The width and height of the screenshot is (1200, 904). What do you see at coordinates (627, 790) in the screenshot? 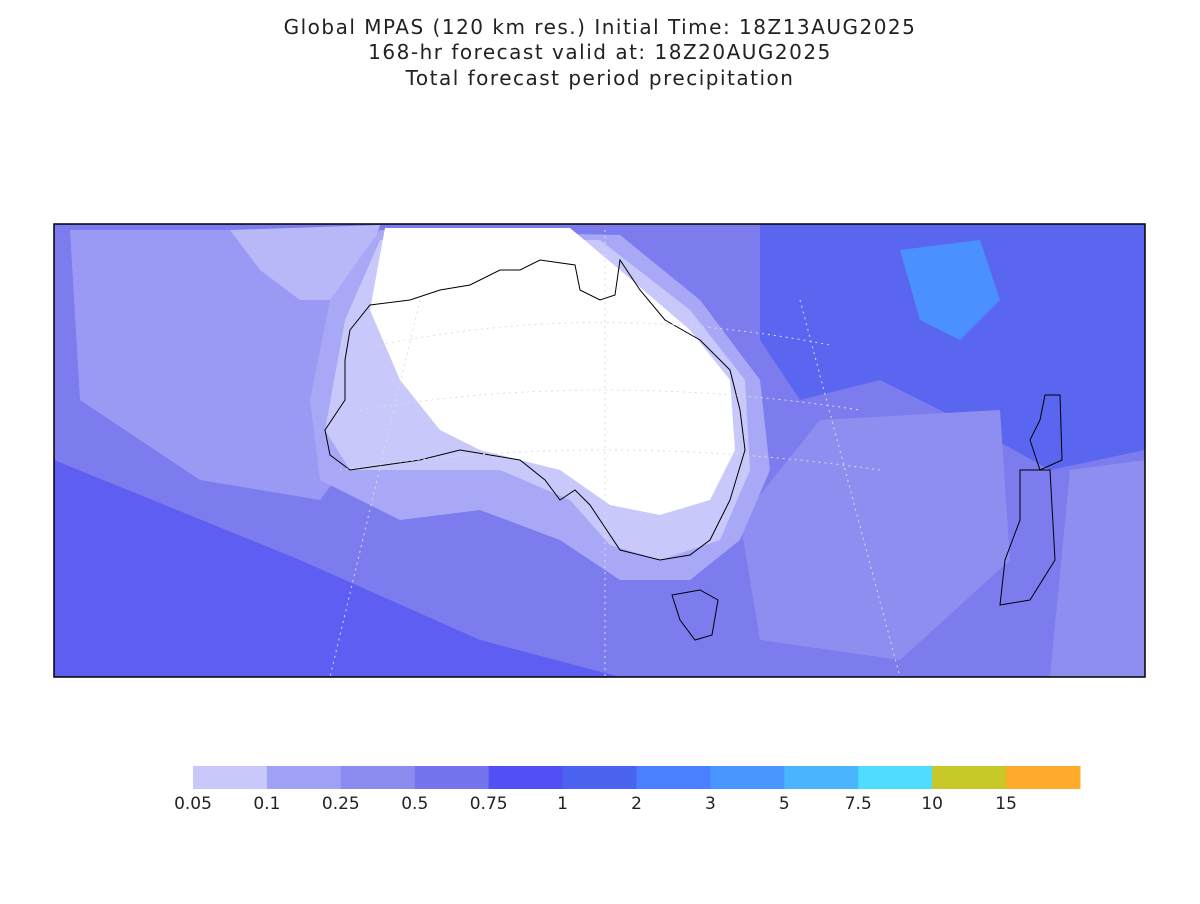
I see `legend: 0.05 0.1 0.25 0.5 0.75 1 2 3 5 7.5 10 15` at bounding box center [627, 790].